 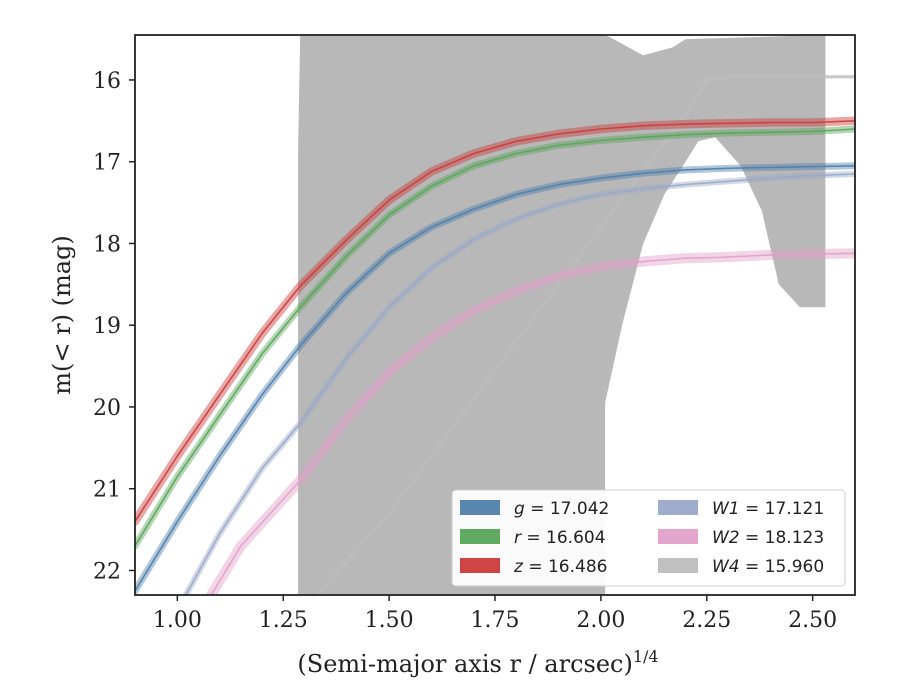 What do you see at coordinates (495, 620) in the screenshot?
I see `x-tick-label: 1.75` at bounding box center [495, 620].